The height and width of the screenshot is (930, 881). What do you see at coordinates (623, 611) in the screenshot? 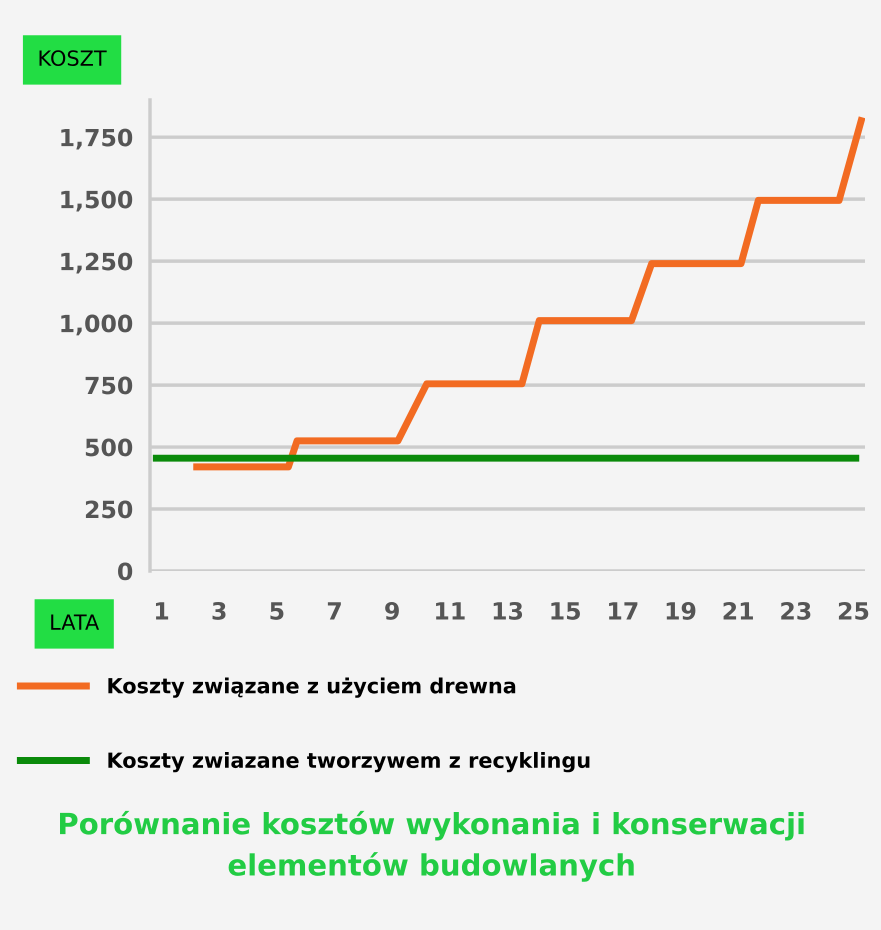
I see `x-tick-label: 17` at bounding box center [623, 611].